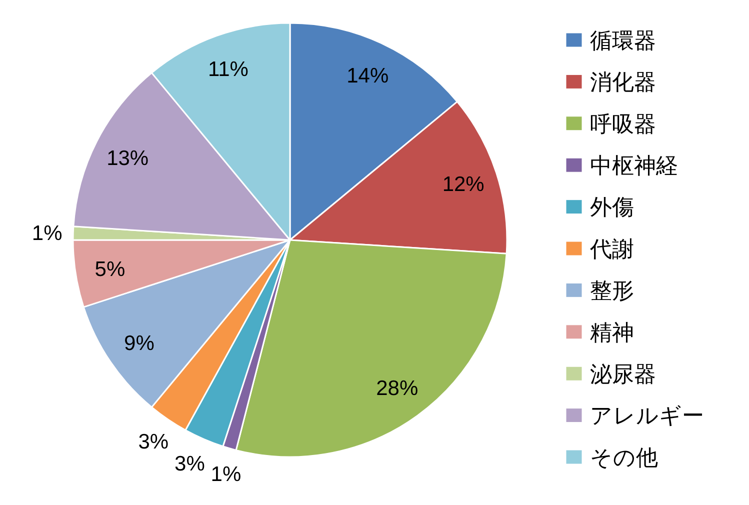  What do you see at coordinates (612, 208) in the screenshot?
I see `legend-label: 外傷` at bounding box center [612, 208].